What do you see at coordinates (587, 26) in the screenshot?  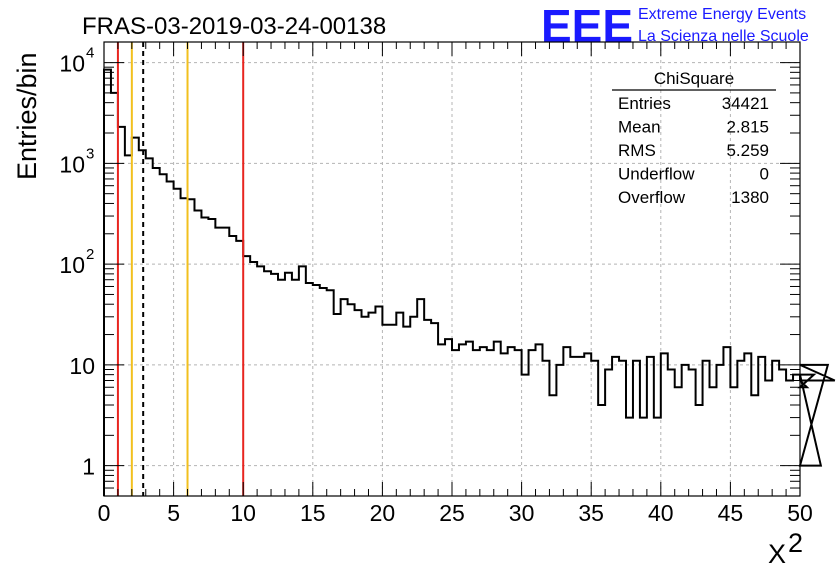 I see `logo-mark: EEE` at bounding box center [587, 26].